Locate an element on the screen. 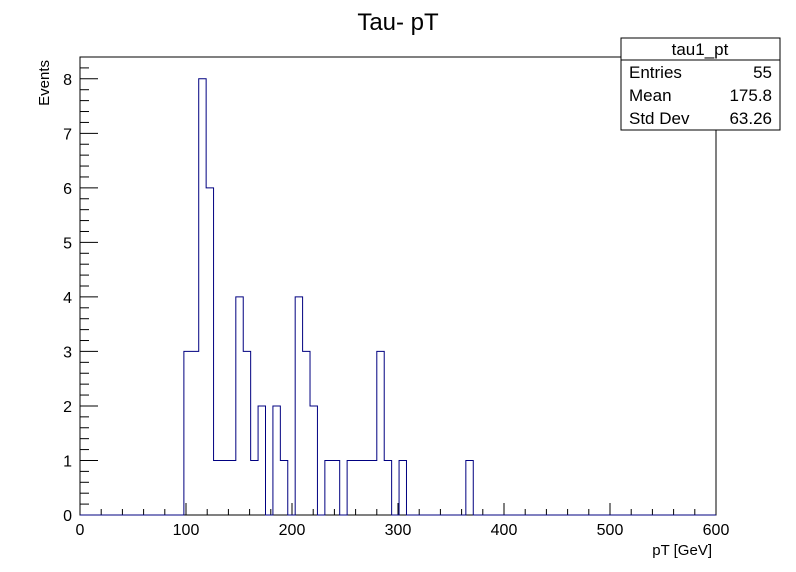  x-tick-label: 100 is located at coordinates (186, 530).